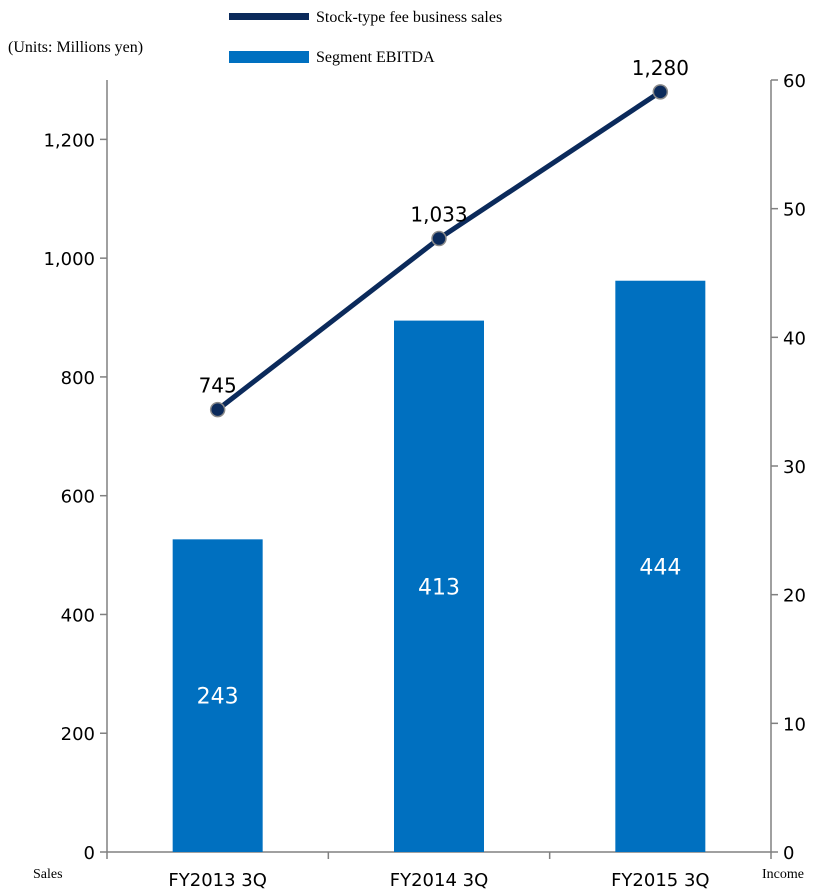 This screenshot has height=894, width=821. I want to click on right-tick-label: 10, so click(794, 724).